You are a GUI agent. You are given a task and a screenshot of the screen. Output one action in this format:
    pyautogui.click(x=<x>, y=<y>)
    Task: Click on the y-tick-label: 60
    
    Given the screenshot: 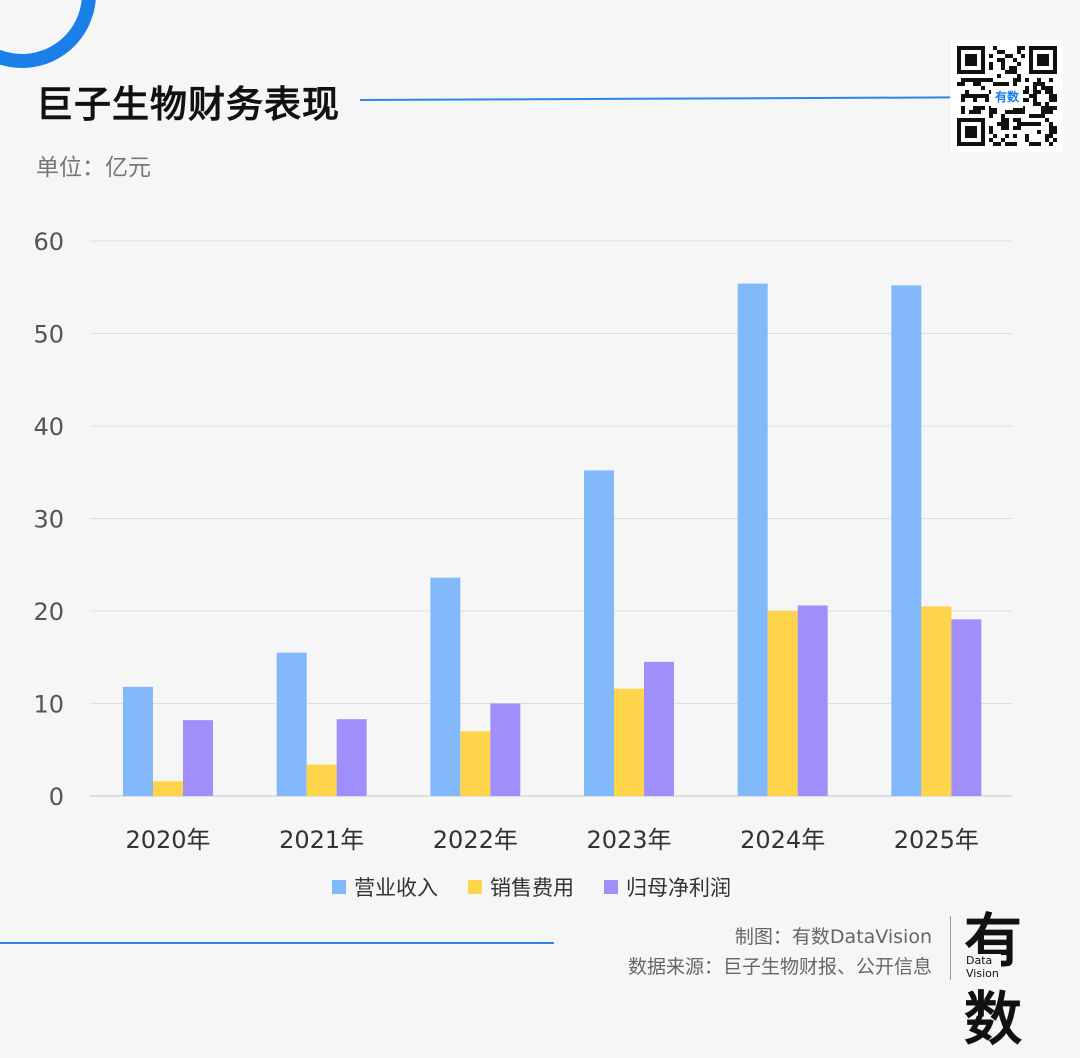 What is the action you would take?
    pyautogui.click(x=48, y=242)
    